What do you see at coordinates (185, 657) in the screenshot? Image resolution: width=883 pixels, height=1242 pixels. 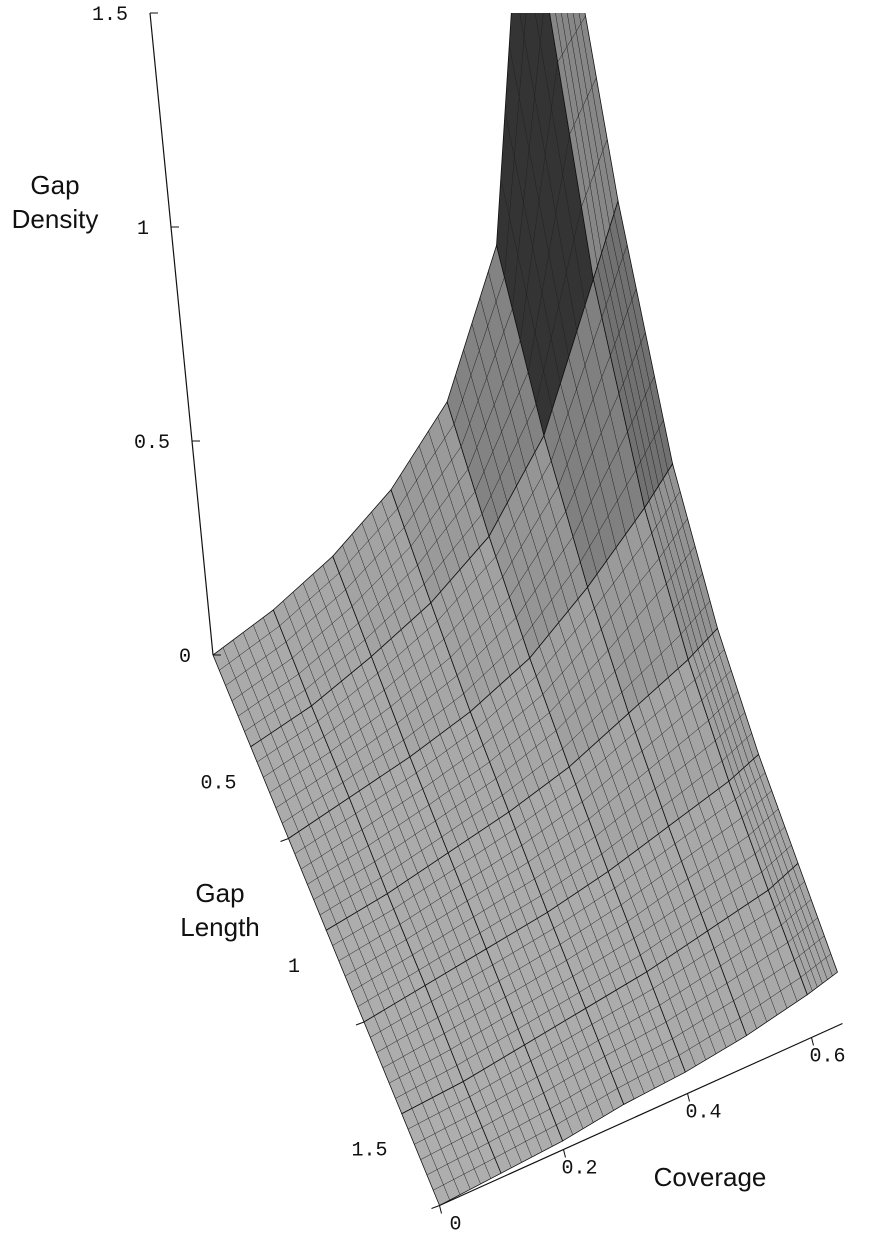 I see `z-tick-label: 0` at bounding box center [185, 657].